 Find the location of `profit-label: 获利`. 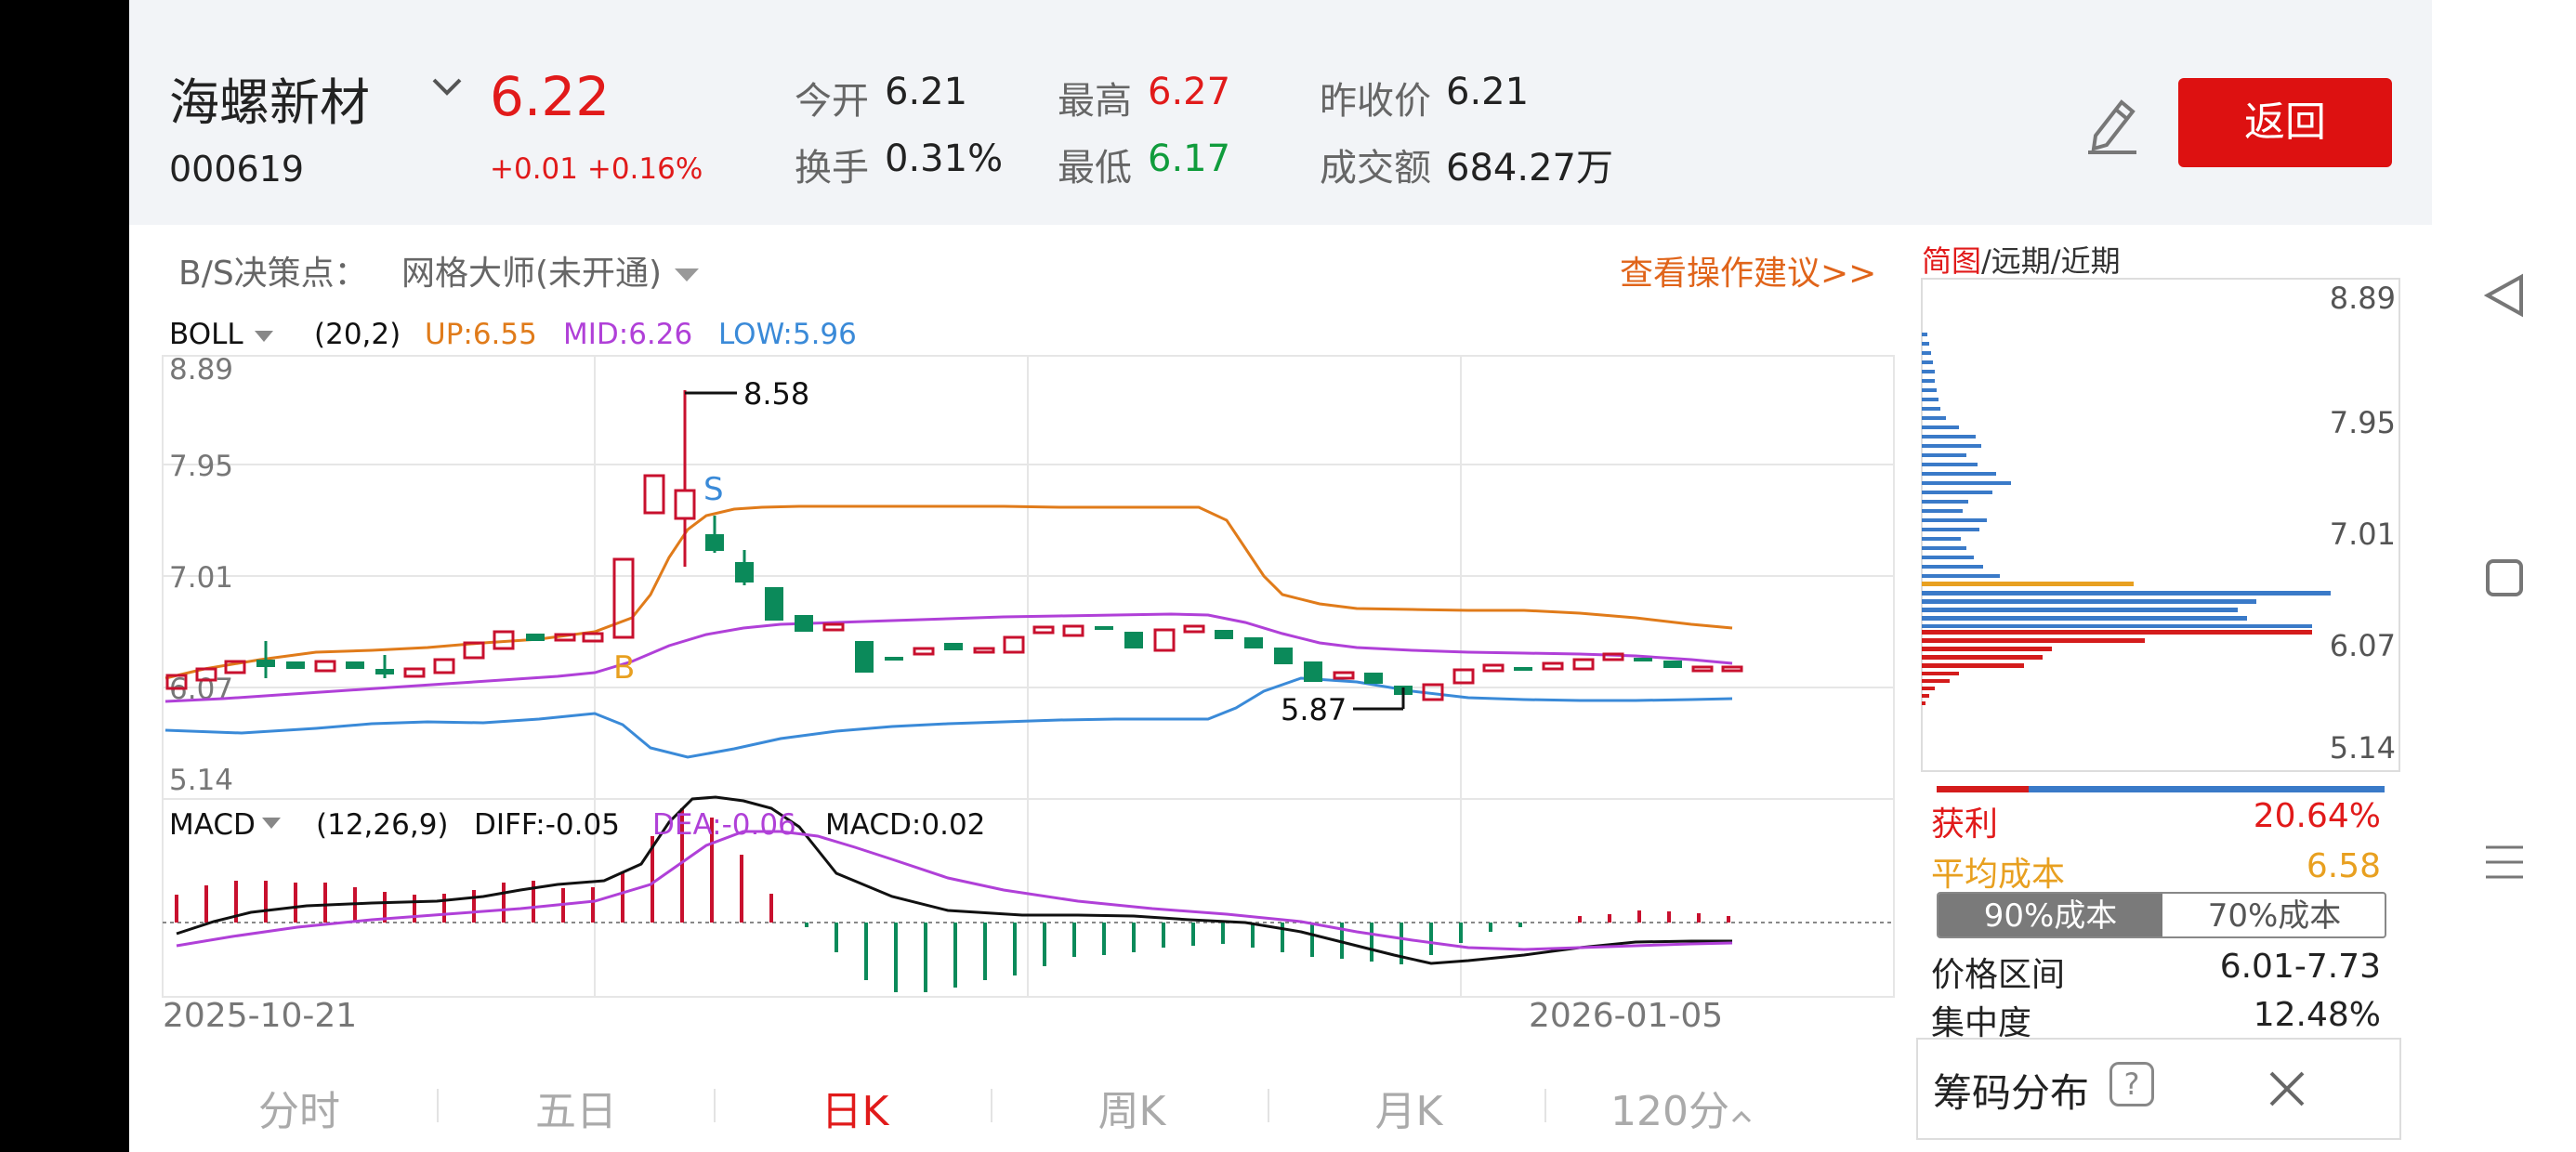

profit-label: 获利 is located at coordinates (1965, 824).